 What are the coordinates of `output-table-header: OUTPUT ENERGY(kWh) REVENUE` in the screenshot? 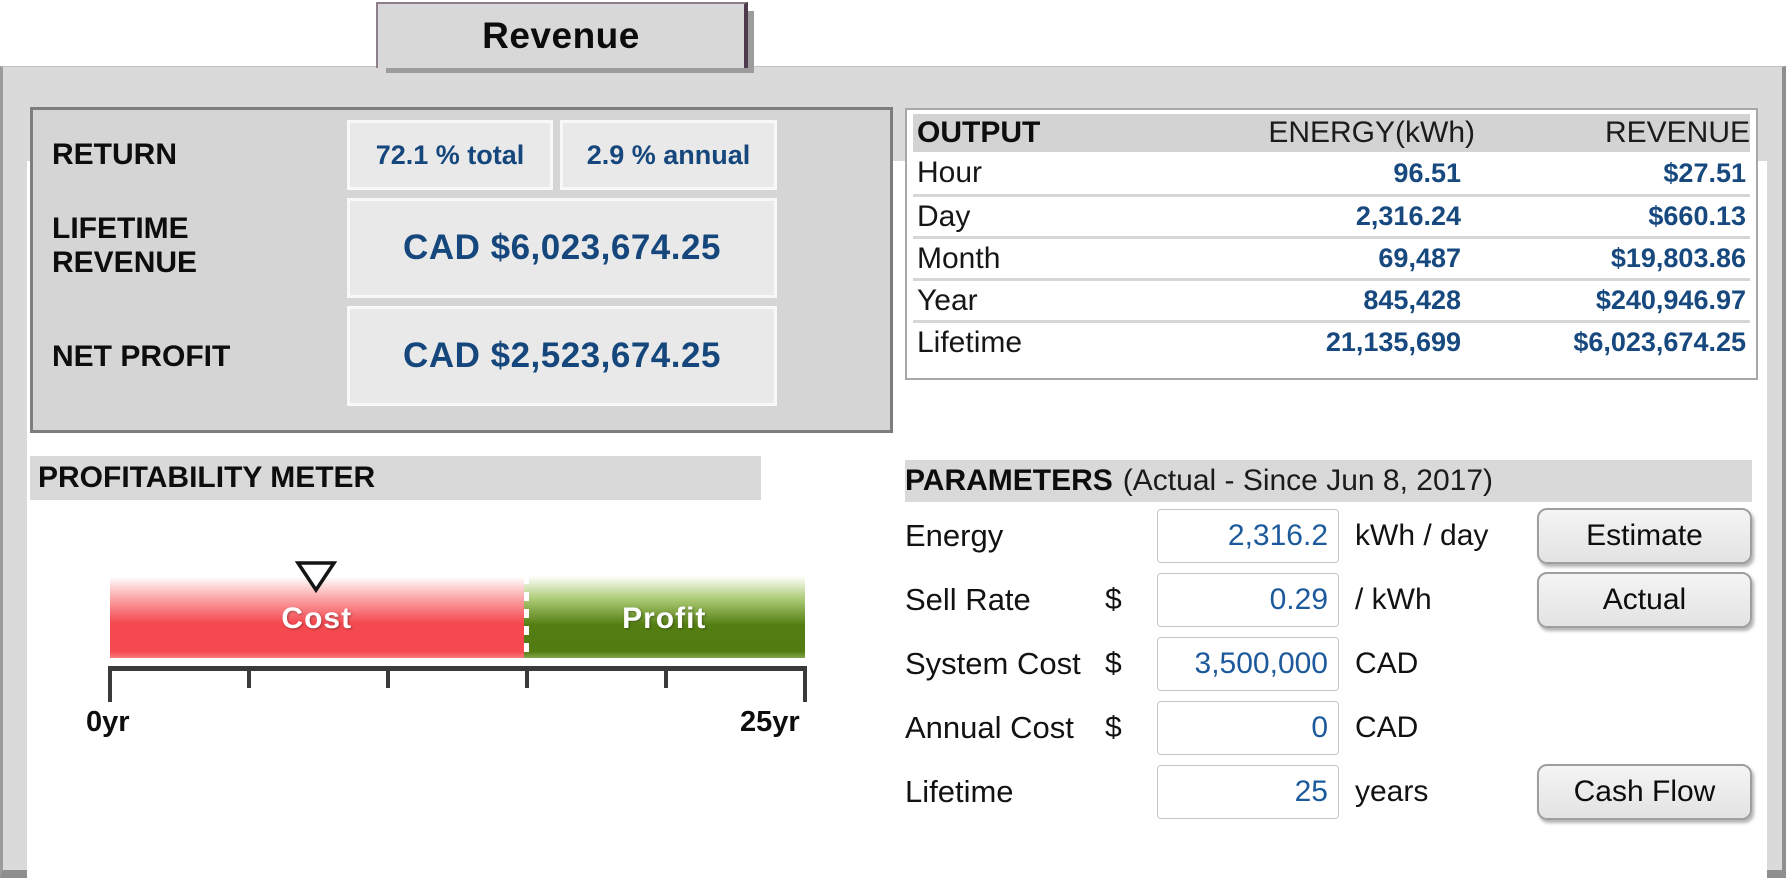 It's located at (1331, 133).